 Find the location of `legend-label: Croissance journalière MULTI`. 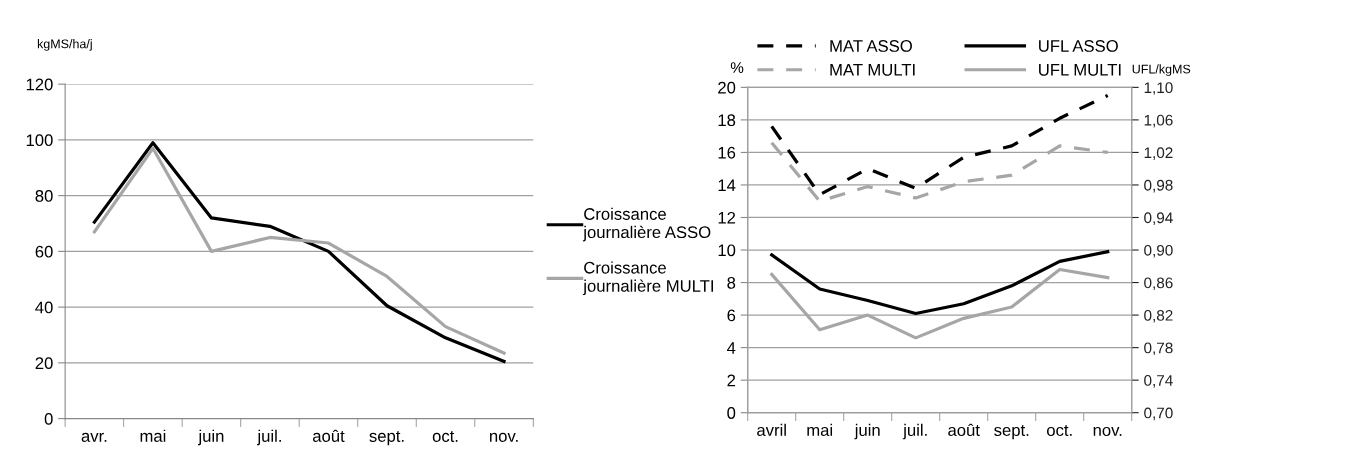

legend-label: Croissance journalière MULTI is located at coordinates (647, 278).